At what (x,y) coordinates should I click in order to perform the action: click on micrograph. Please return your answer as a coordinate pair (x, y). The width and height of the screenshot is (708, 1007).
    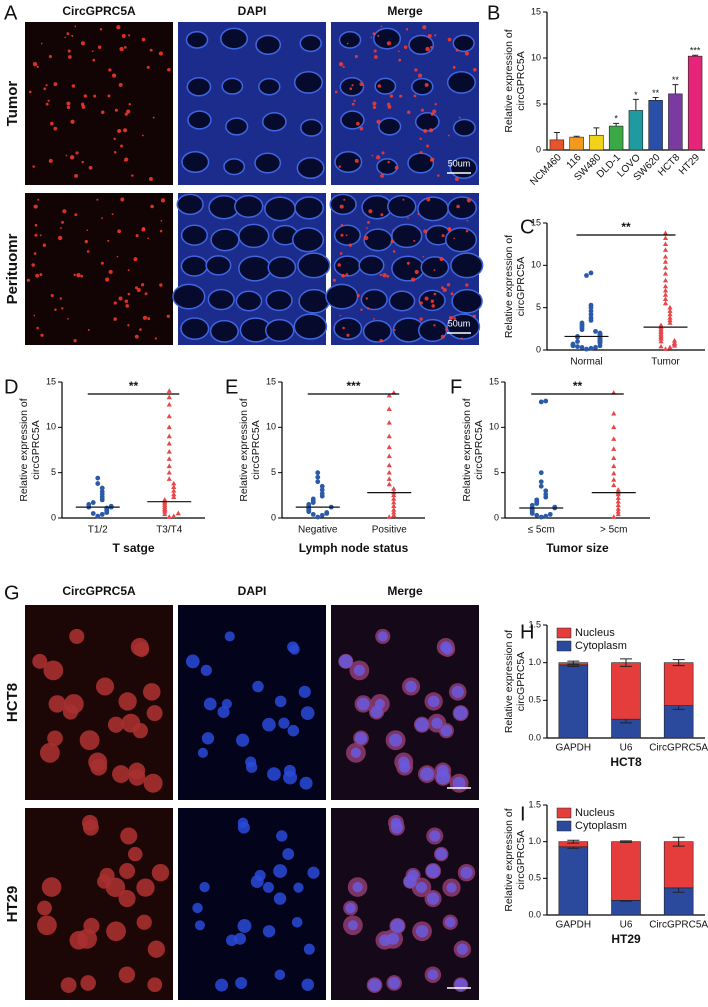
    Looking at the image, I should click on (99, 269).